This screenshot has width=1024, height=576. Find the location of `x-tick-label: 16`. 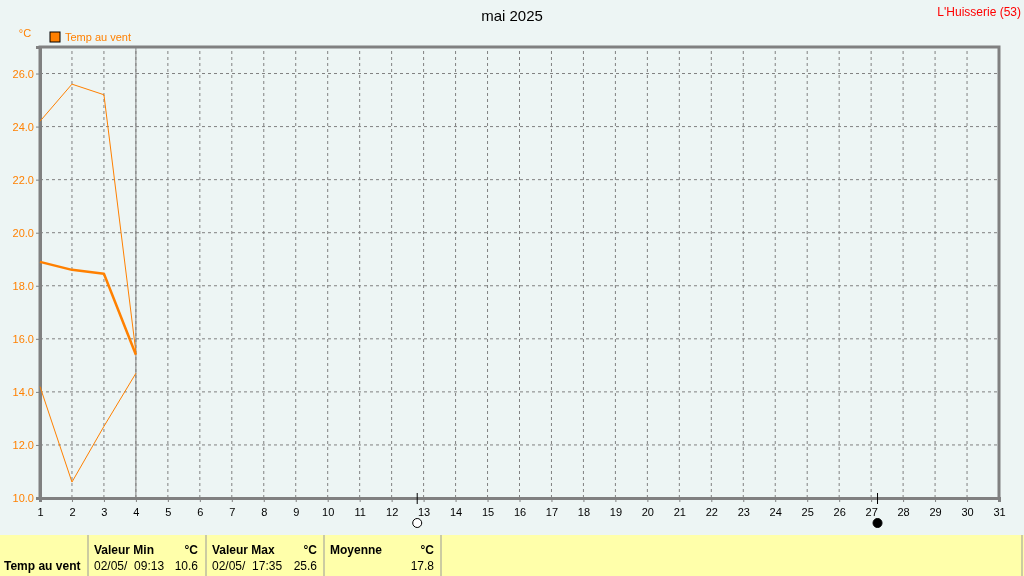

x-tick-label: 16 is located at coordinates (520, 511).